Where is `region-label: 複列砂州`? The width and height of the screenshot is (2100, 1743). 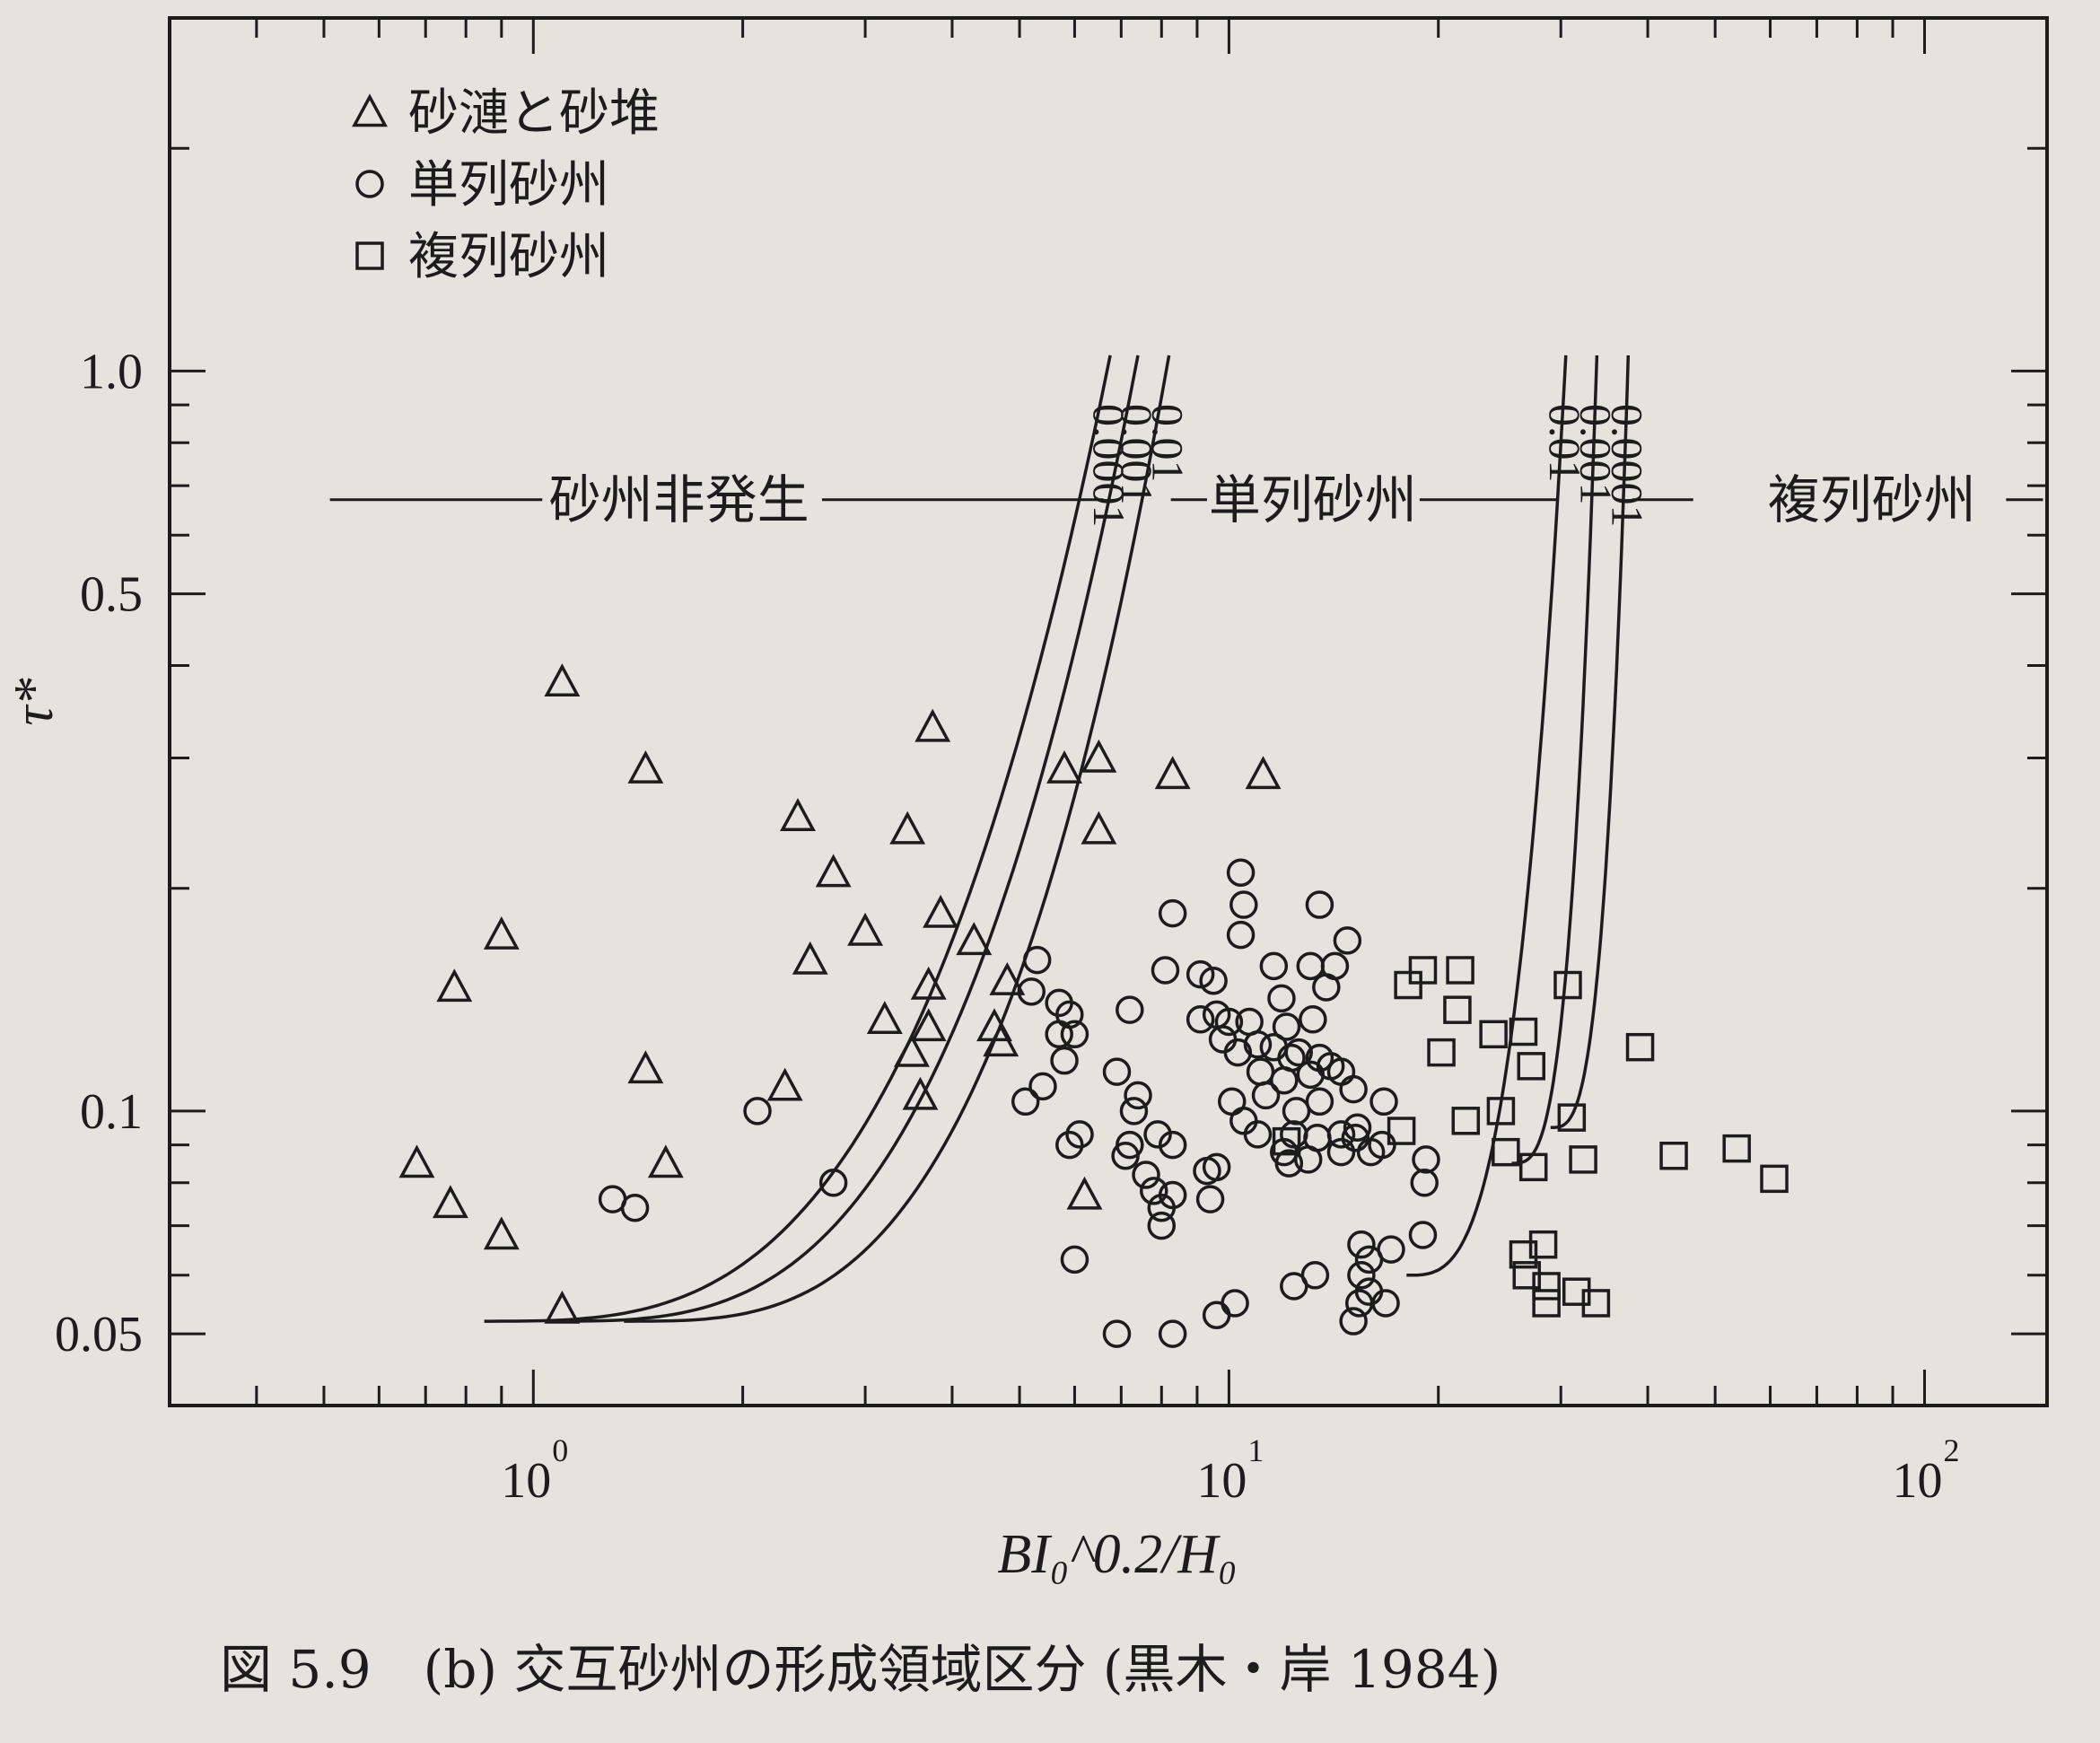 region-label: 複列砂州 is located at coordinates (1872, 499).